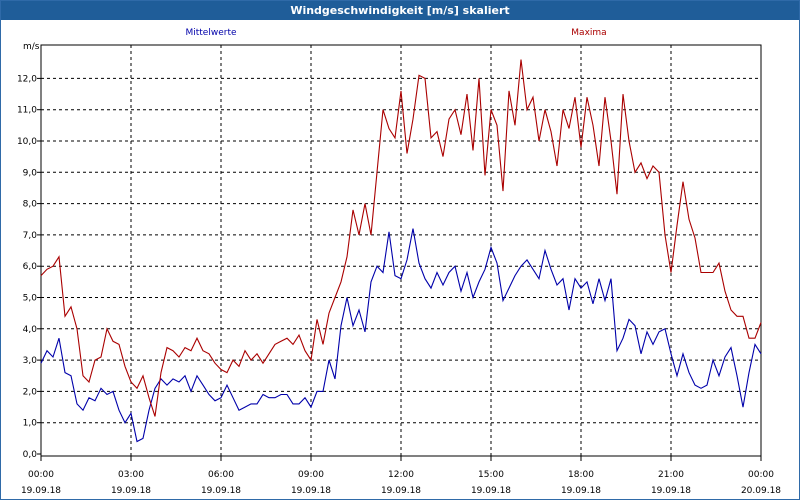 The width and height of the screenshot is (800, 500). Describe the element at coordinates (581, 475) in the screenshot. I see `x-tick-time-label: 18:00` at that location.